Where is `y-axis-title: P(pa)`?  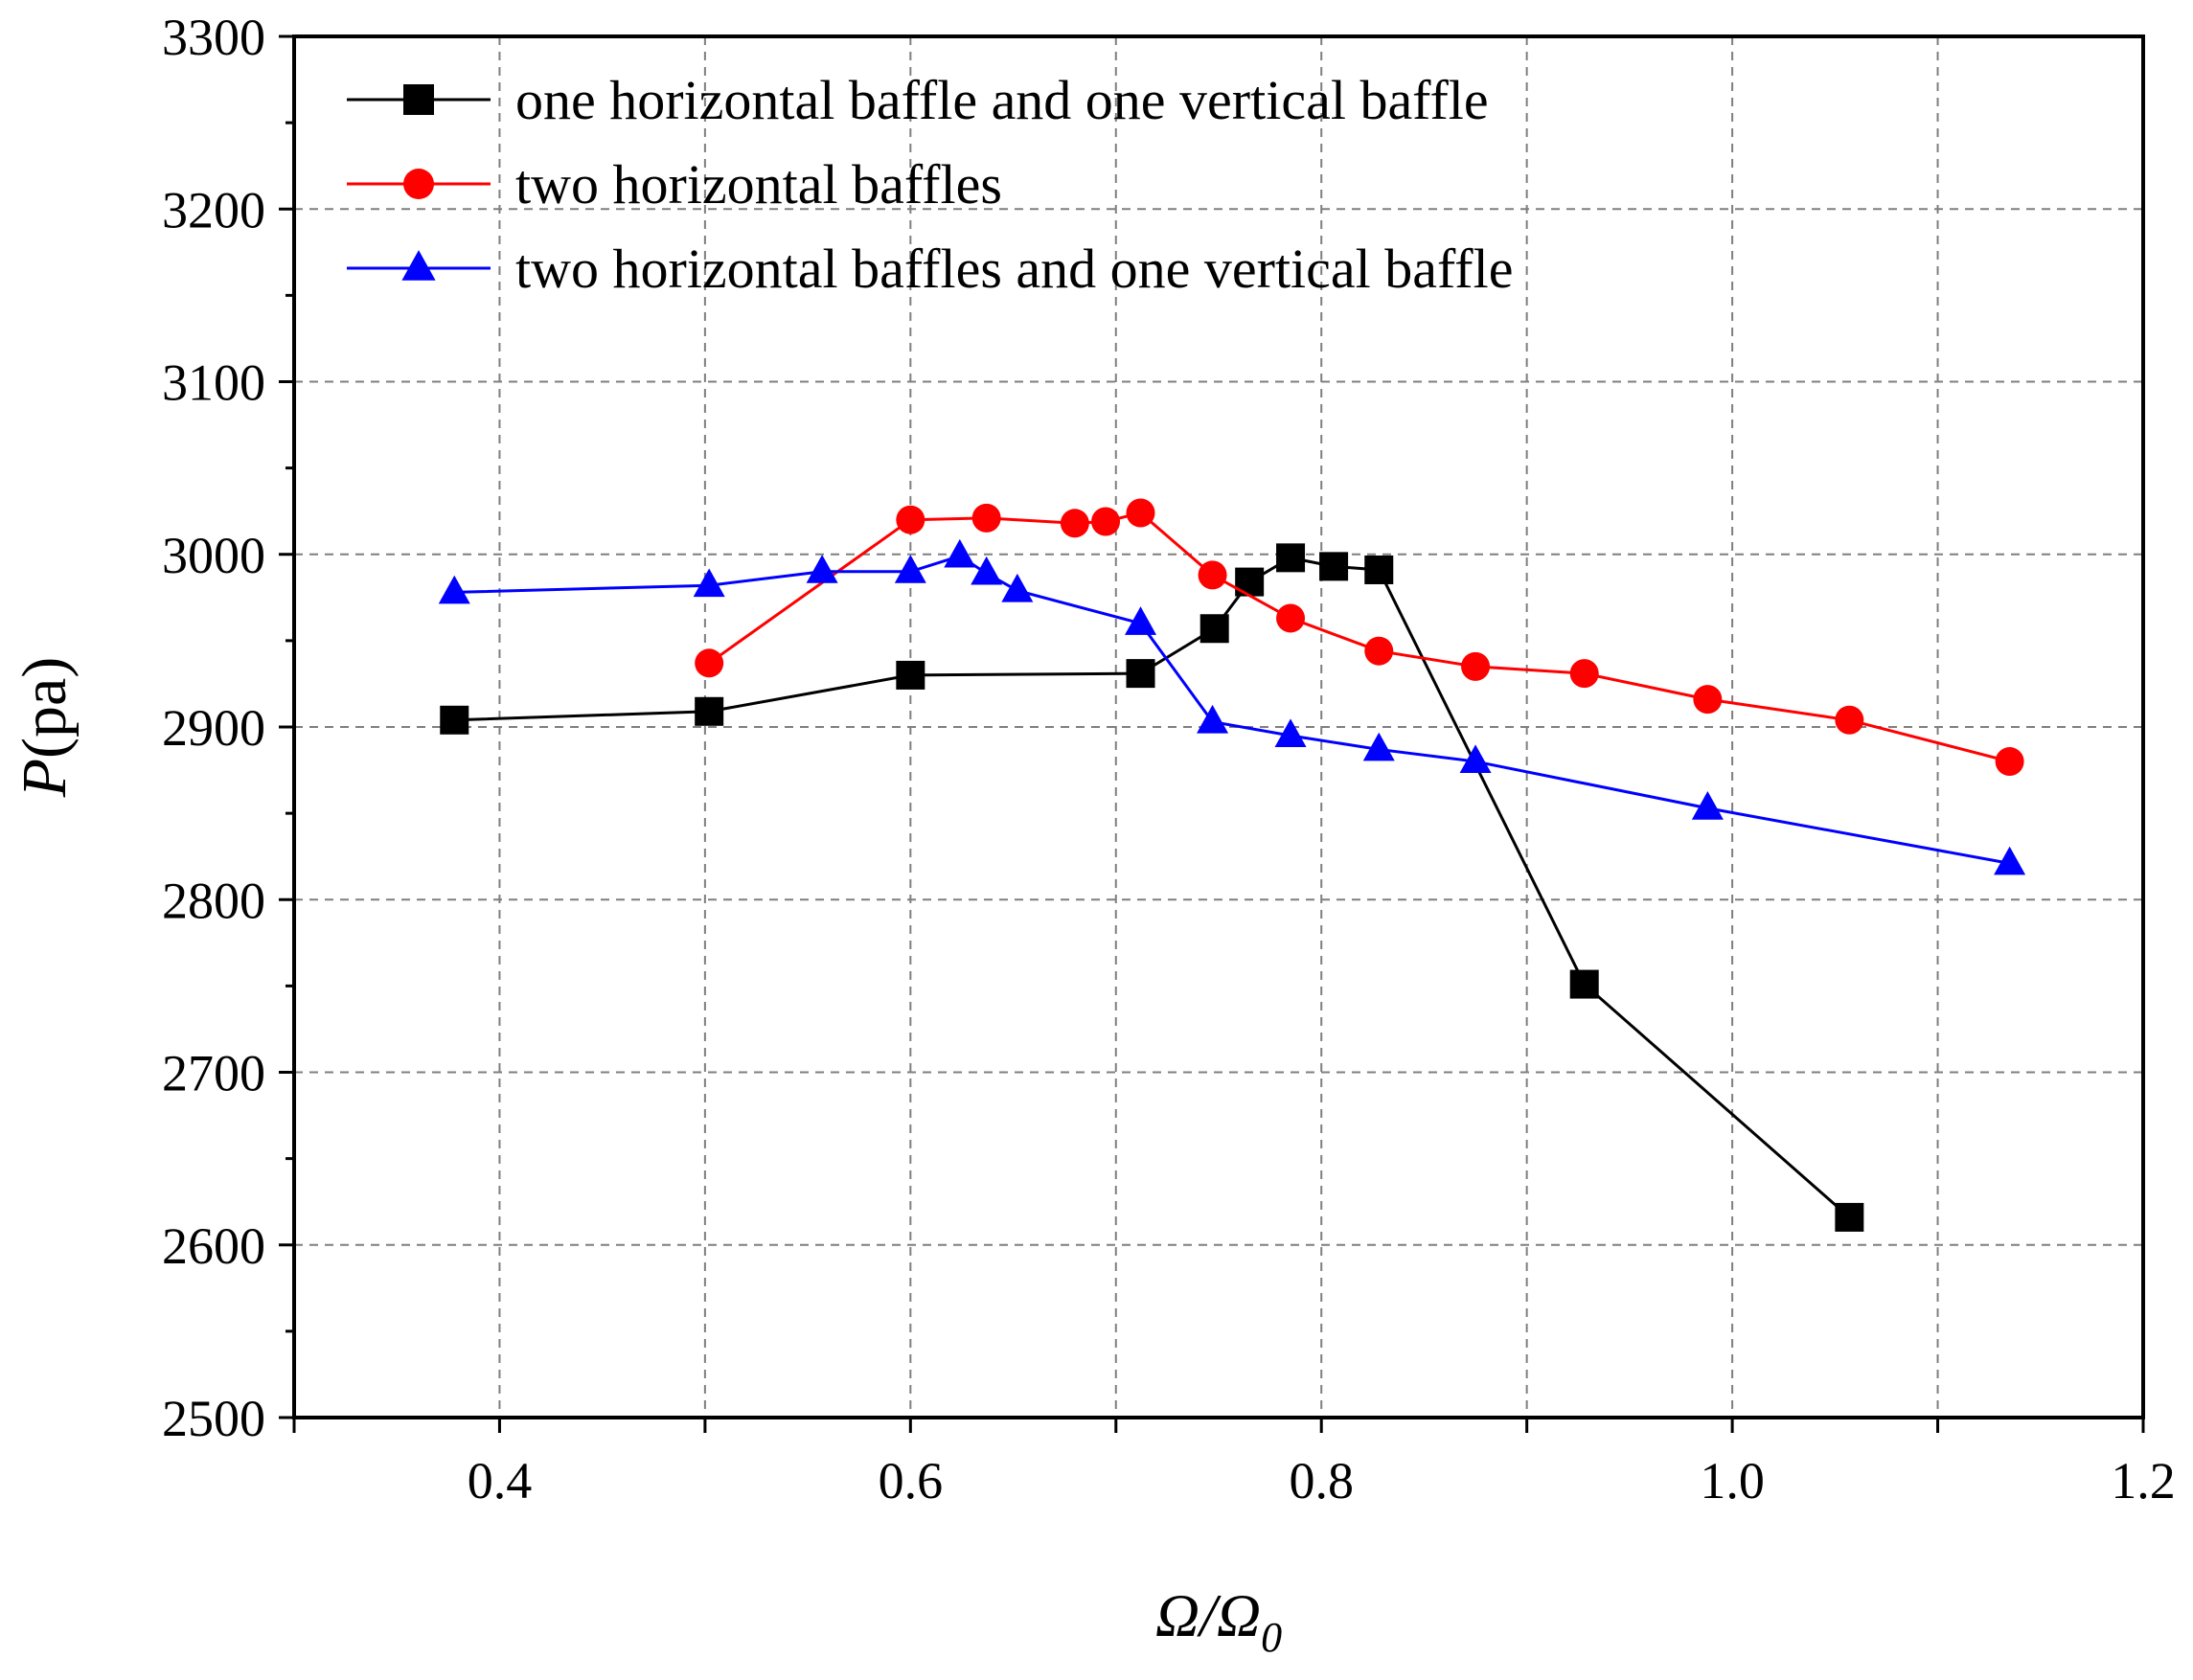 y-axis-title: P(pa) is located at coordinates (45, 728).